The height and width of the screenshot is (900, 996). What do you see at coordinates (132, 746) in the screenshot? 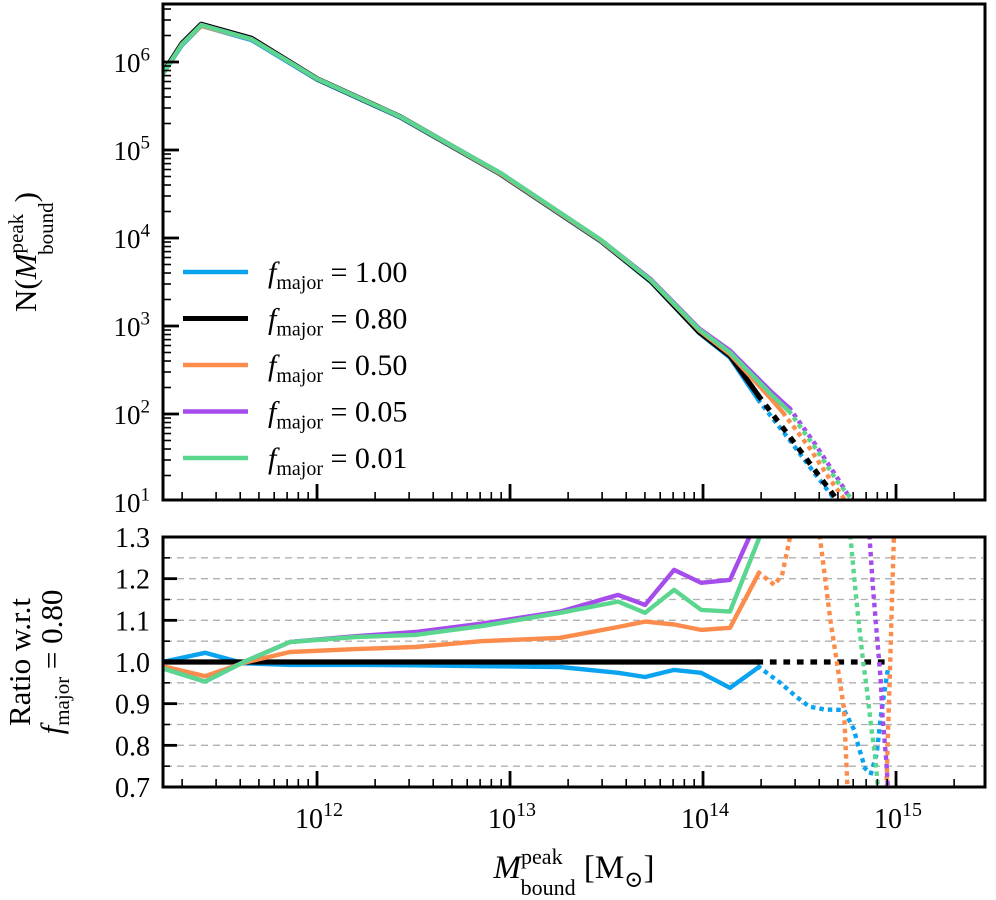
I see `ratio-tick-label-0.8: 0.8` at bounding box center [132, 746].